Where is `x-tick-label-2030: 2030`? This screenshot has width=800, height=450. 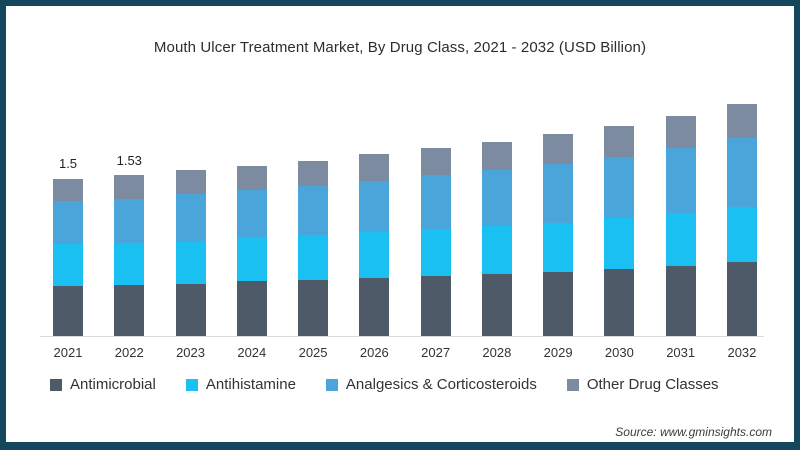
x-tick-label-2030: 2030 is located at coordinates (619, 352).